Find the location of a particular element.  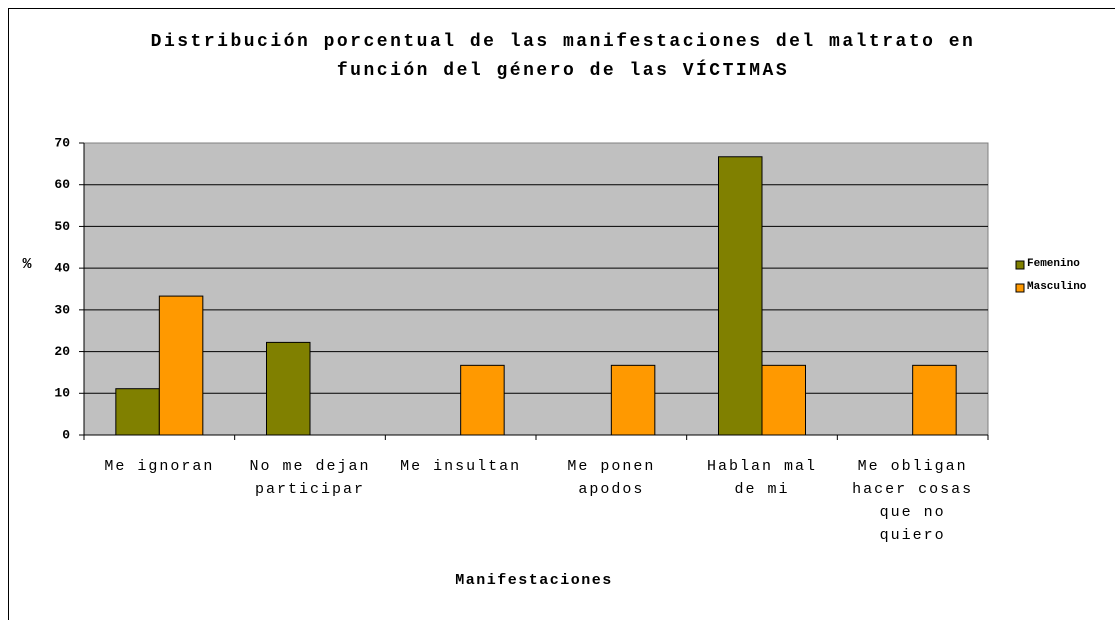

y-tick-label: 20 is located at coordinates (62, 351).